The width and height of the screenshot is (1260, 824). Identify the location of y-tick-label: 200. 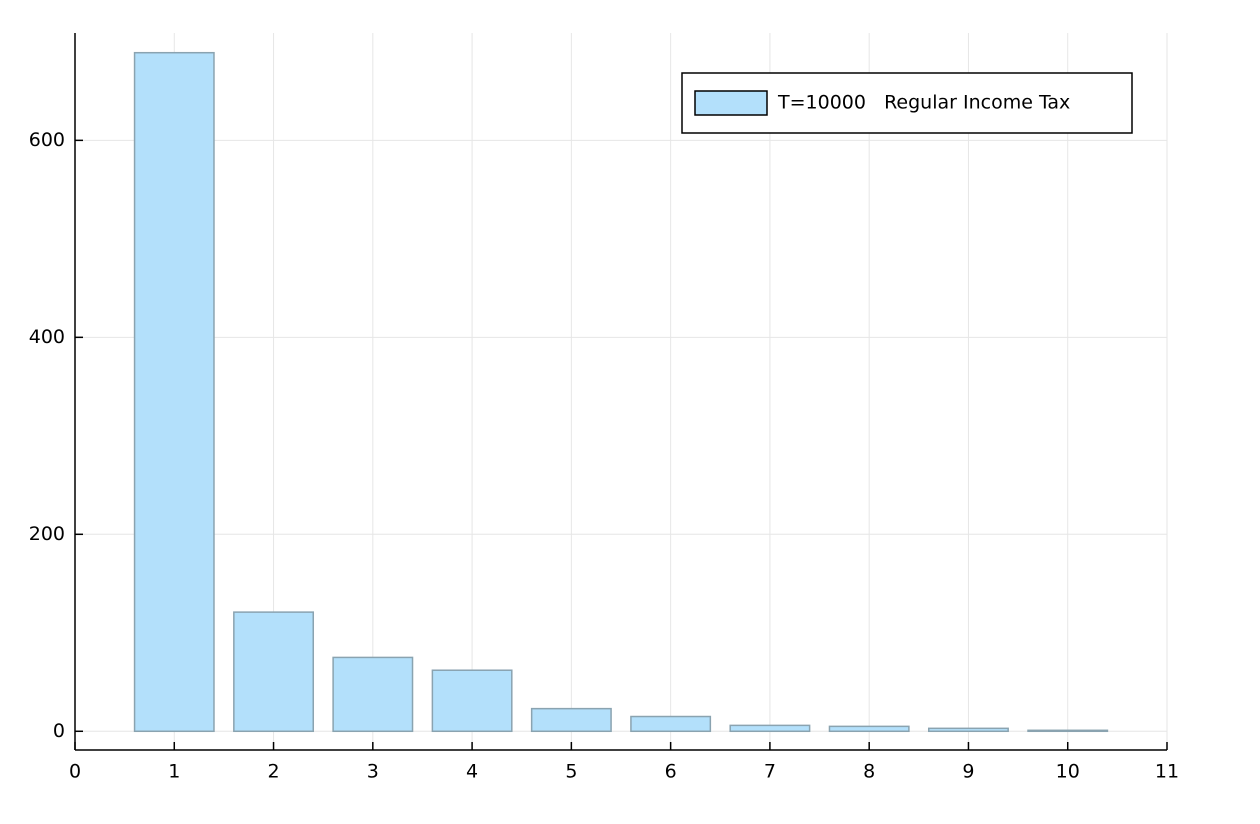
(47, 534).